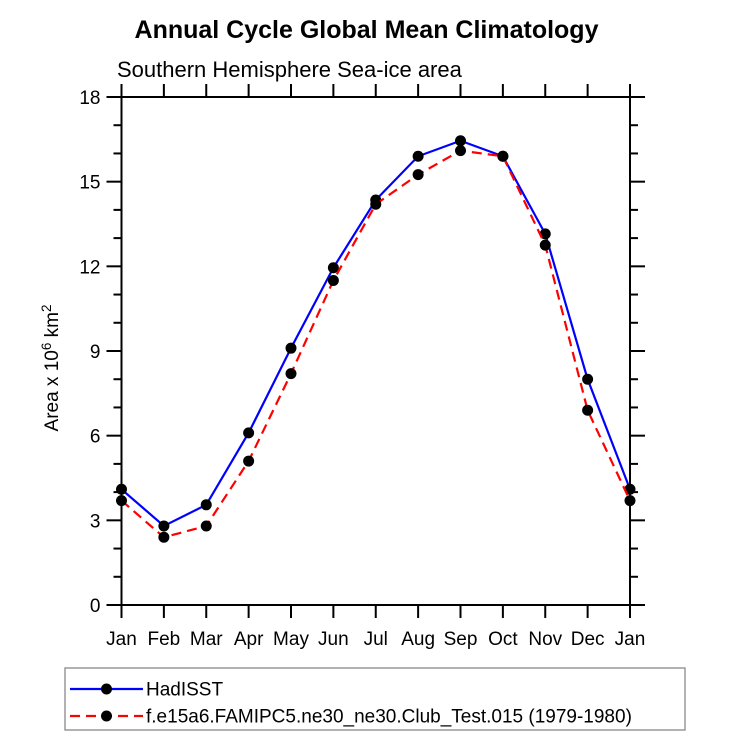 This screenshot has width=733, height=739. I want to click on x-tick-label: Jul, so click(376, 639).